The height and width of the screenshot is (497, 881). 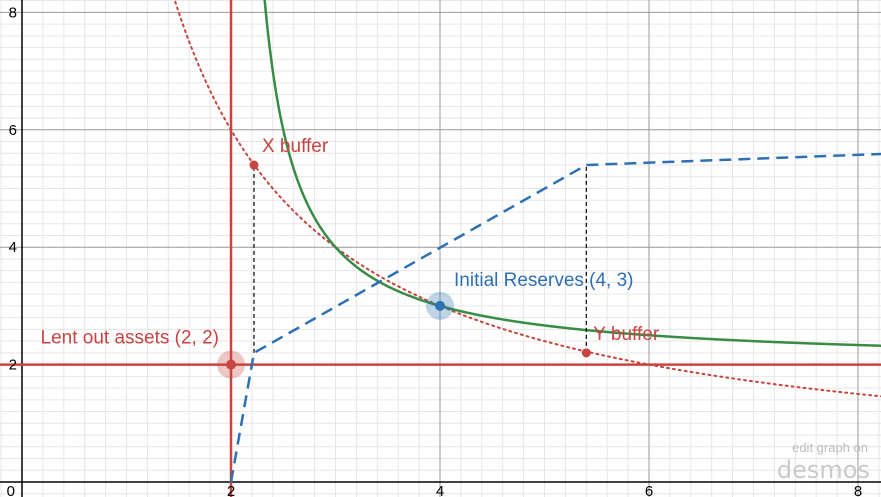 I want to click on x-tick-label: 4, so click(x=440, y=490).